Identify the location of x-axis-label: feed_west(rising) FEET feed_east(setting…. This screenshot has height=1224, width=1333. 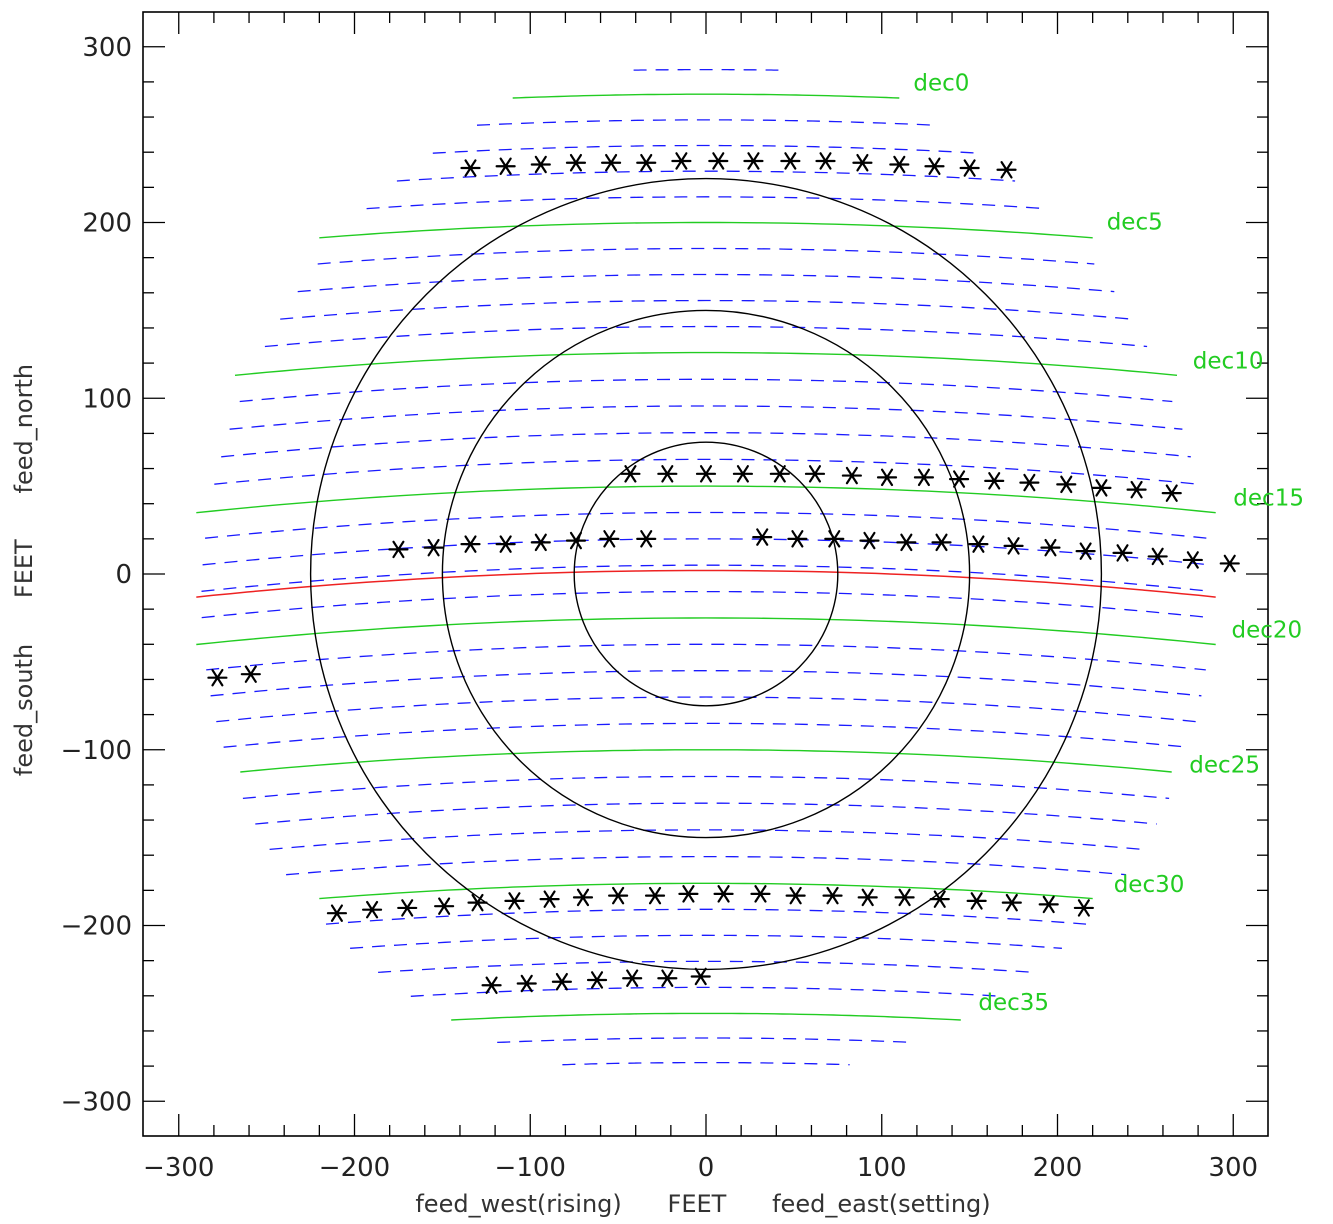
(702, 1204).